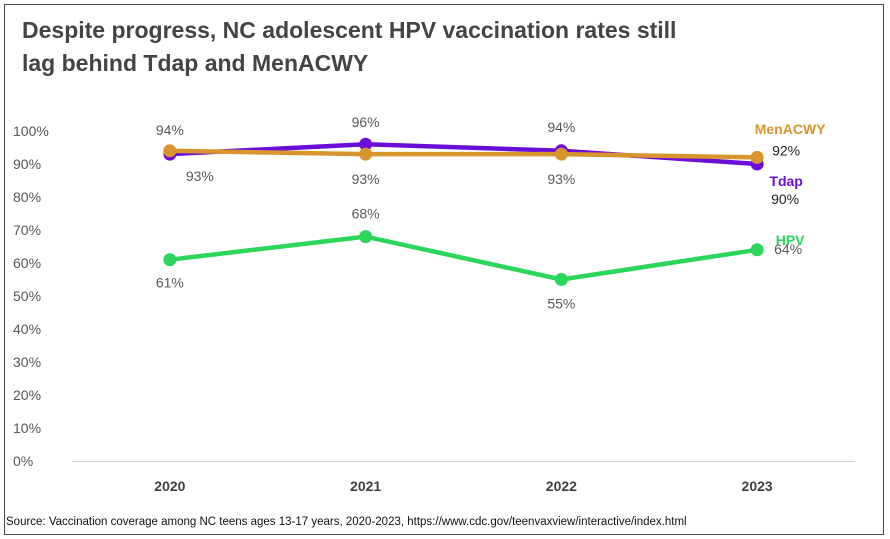  Describe the element at coordinates (365, 486) in the screenshot. I see `x-tick-label: 2021` at that location.